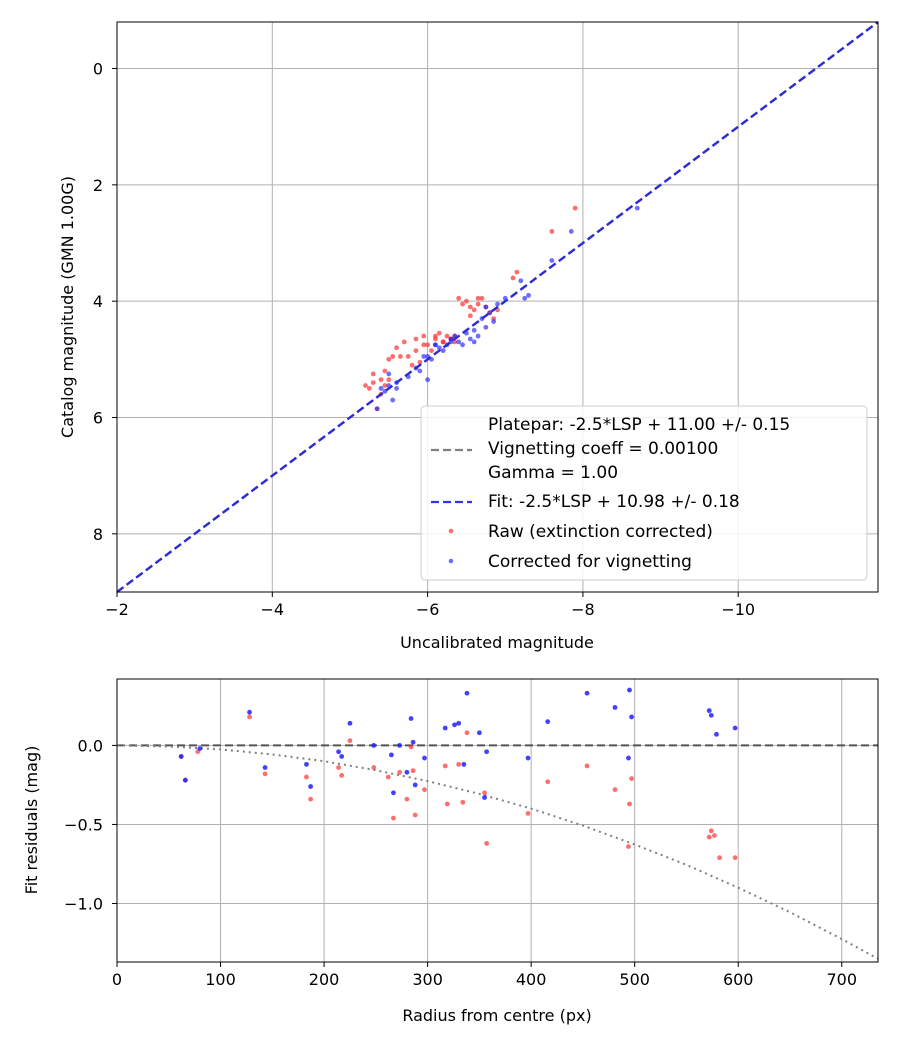  I want to click on calibration-x-tick-label: −6, so click(428, 609).